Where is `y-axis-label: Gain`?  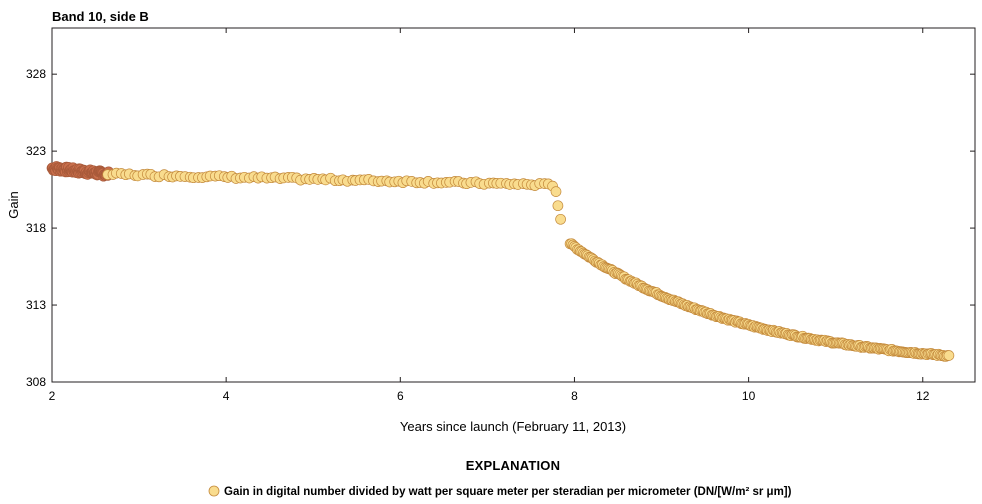 y-axis-label: Gain is located at coordinates (13, 204).